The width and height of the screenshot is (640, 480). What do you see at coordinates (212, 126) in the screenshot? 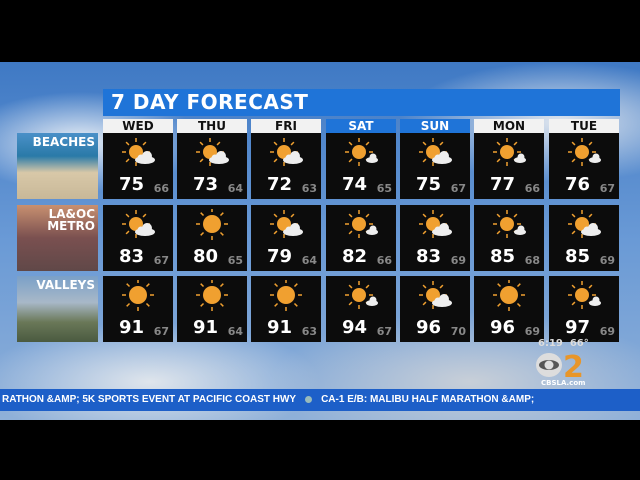
I see `day-header: THU` at bounding box center [212, 126].